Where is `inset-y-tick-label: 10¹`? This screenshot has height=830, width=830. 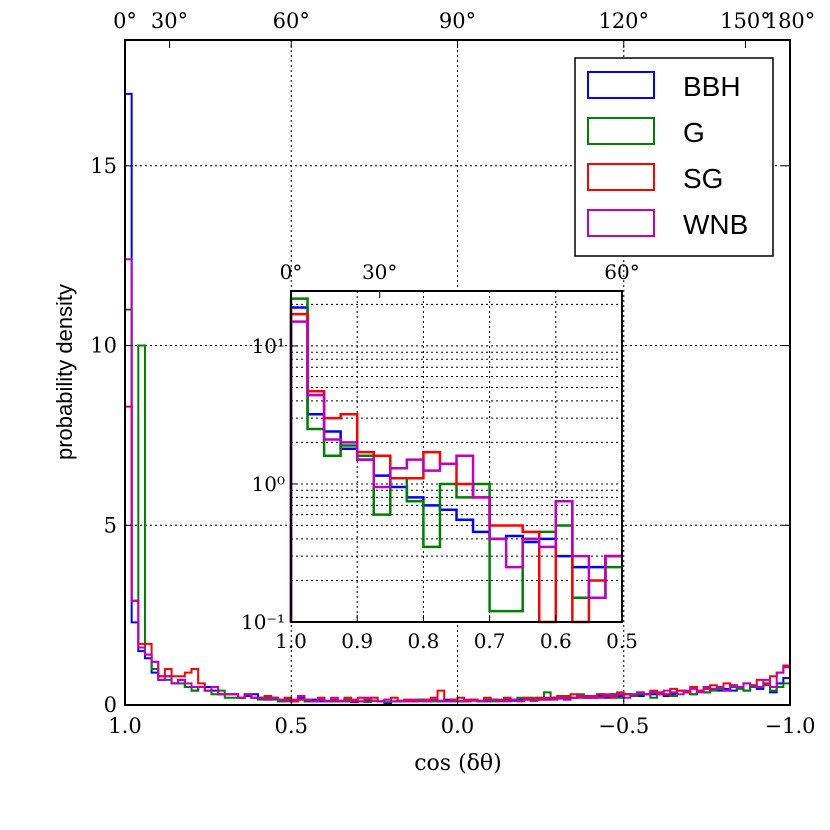
inset-y-tick-label: 10¹ is located at coordinates (268, 346).